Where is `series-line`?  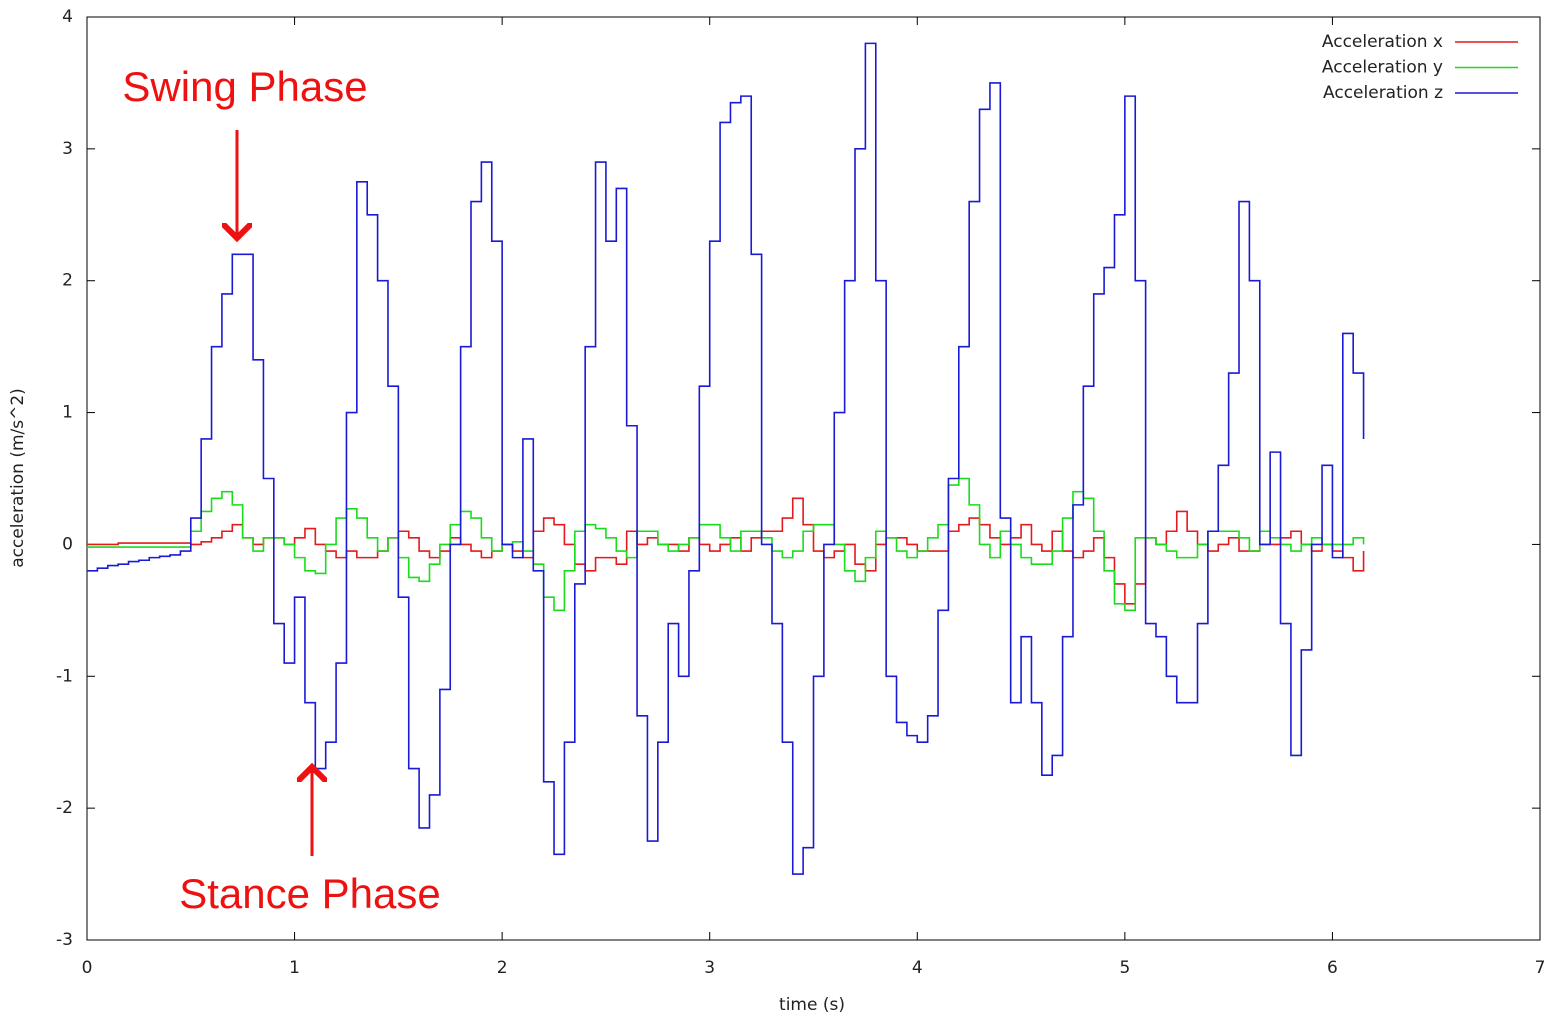 series-line is located at coordinates (726, 544).